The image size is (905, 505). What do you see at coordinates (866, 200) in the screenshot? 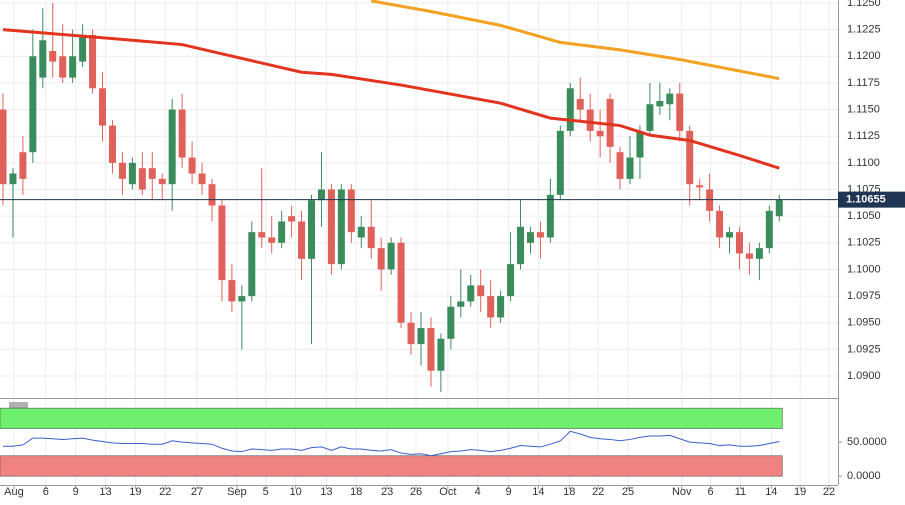
I see `last-price-label: 1.10655` at bounding box center [866, 200].